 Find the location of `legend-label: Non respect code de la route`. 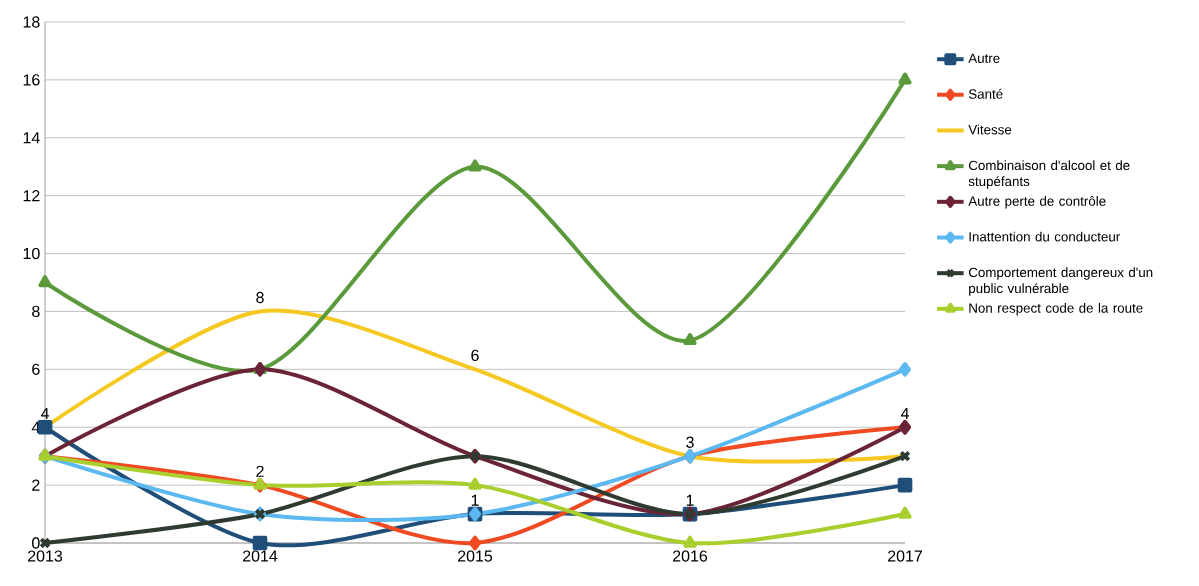

legend-label: Non respect code de la route is located at coordinates (1056, 309).